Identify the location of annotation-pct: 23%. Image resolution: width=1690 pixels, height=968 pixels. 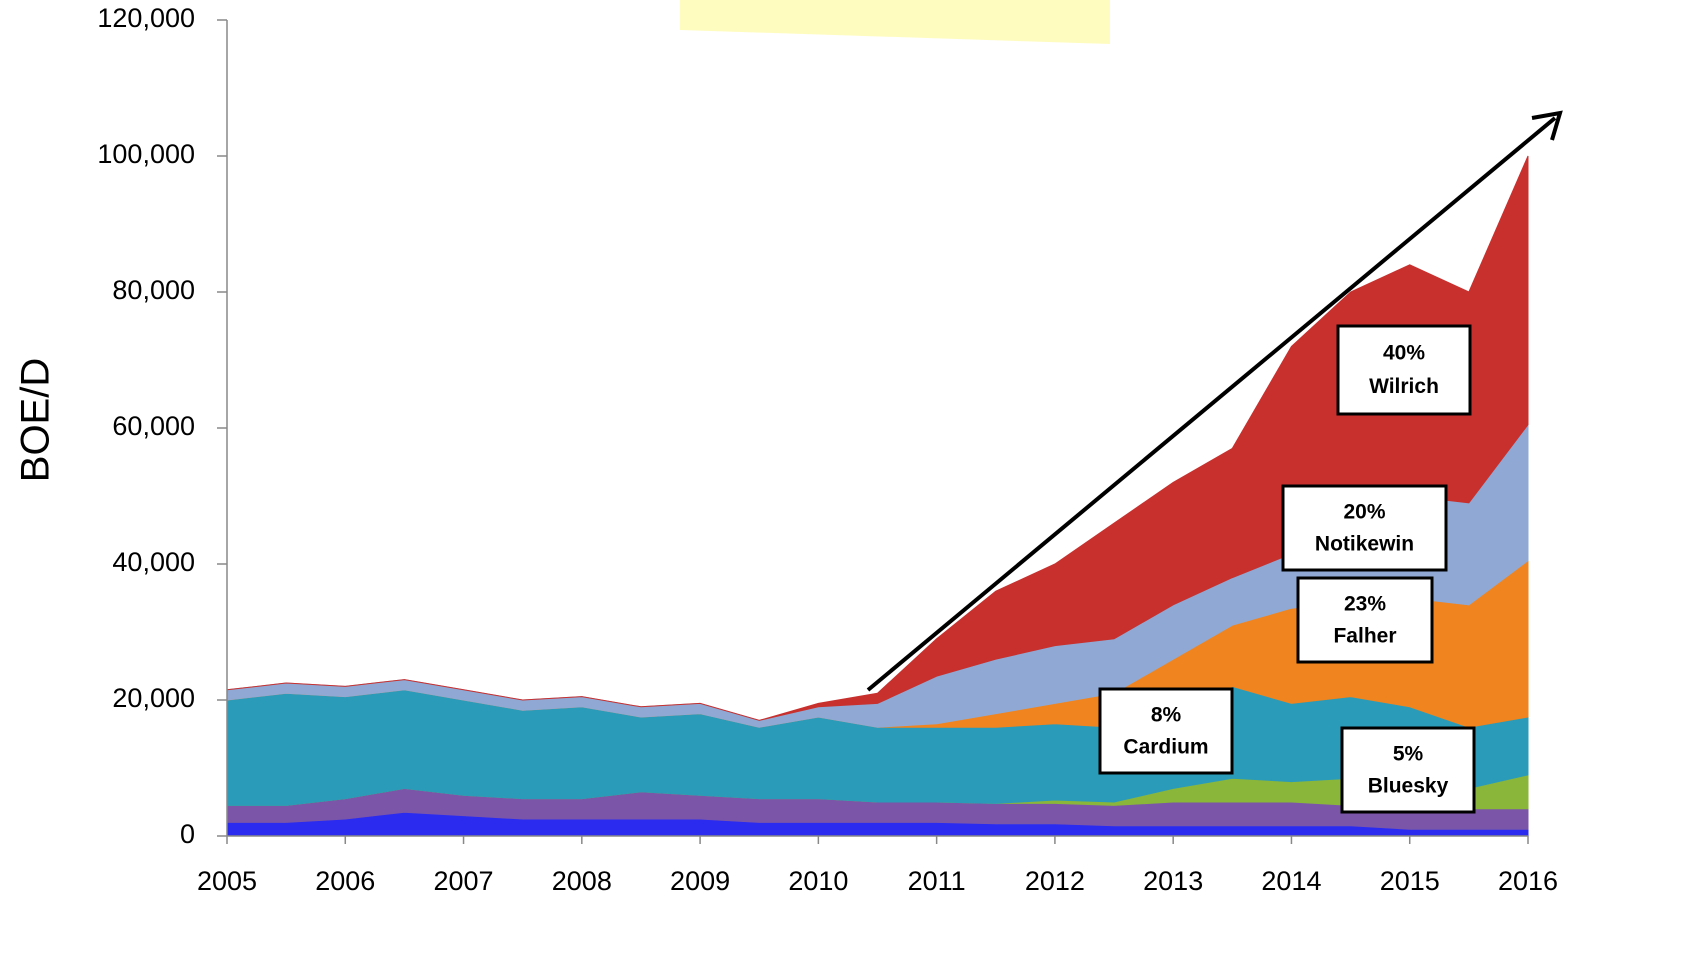
(1365, 603).